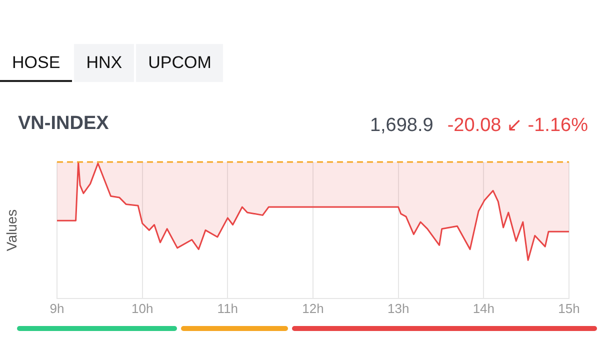  What do you see at coordinates (313, 308) in the screenshot?
I see `x-tick-label: 12h` at bounding box center [313, 308].